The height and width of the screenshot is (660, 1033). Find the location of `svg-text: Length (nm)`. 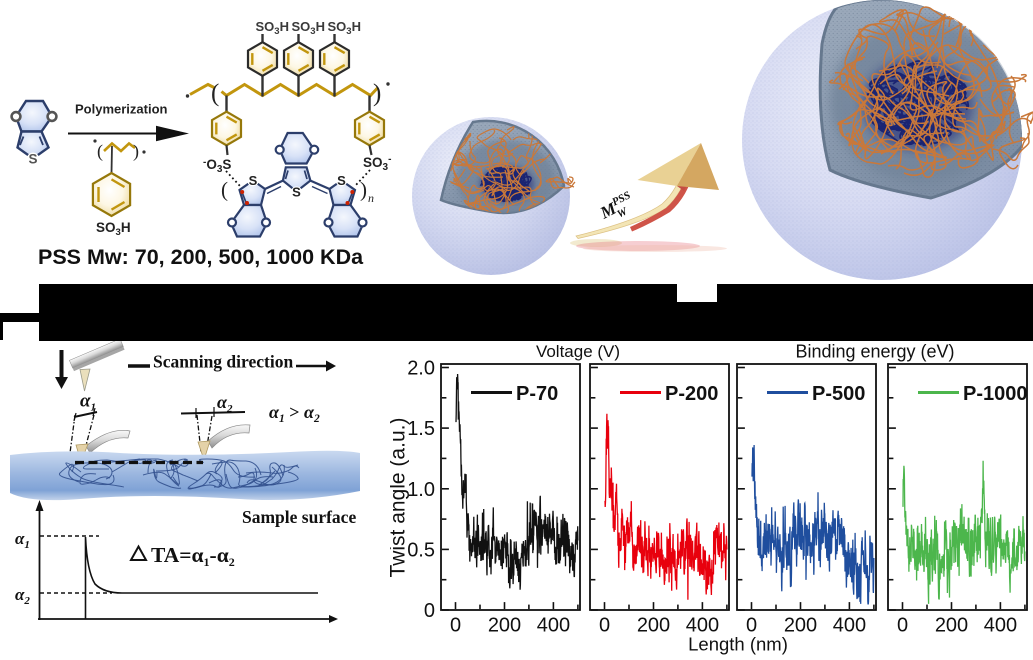

svg-text: Length (nm) is located at coordinates (738, 644).